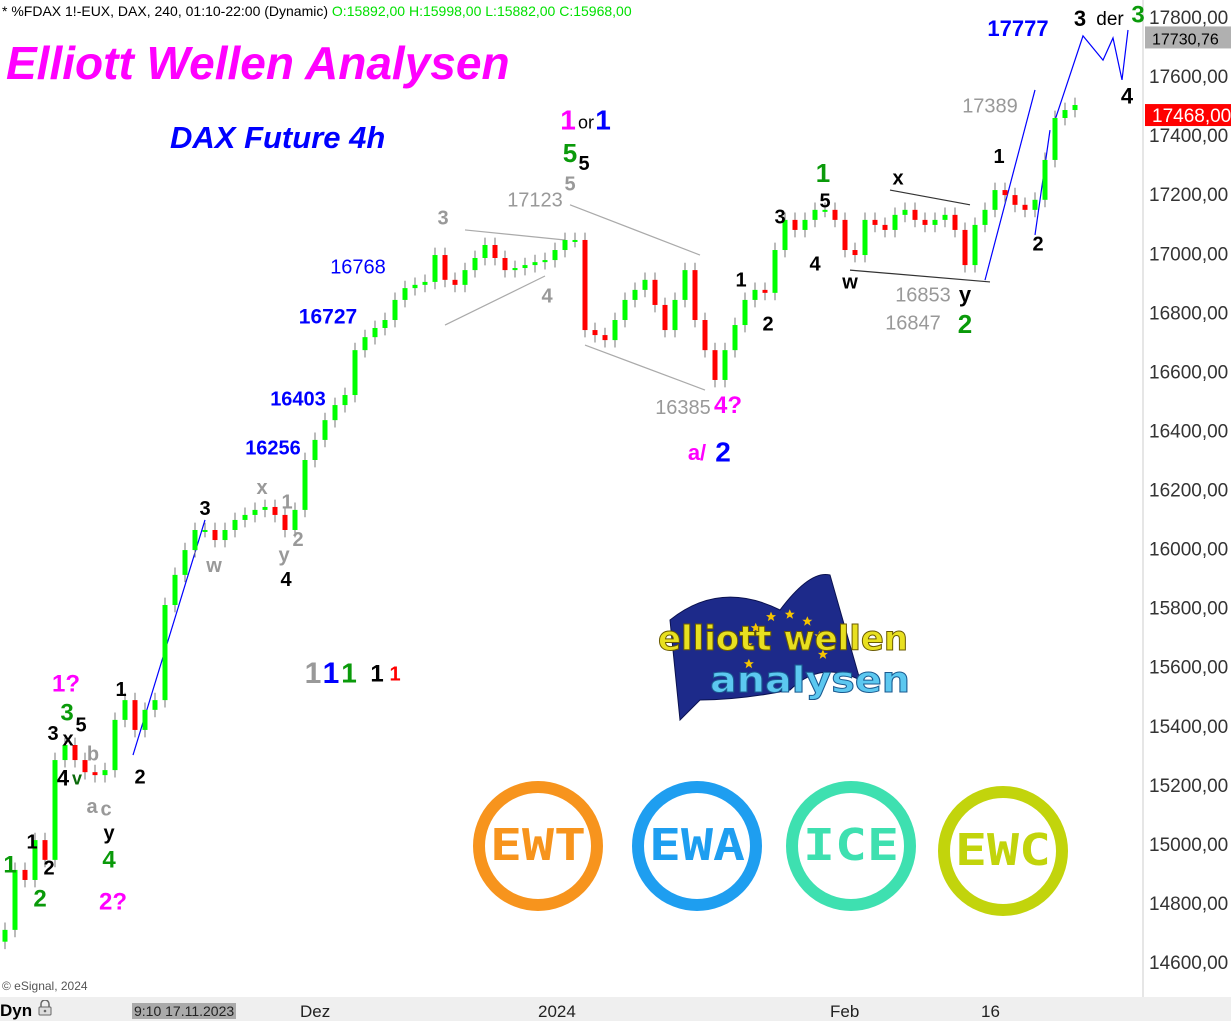 The width and height of the screenshot is (1231, 1021). What do you see at coordinates (93, 754) in the screenshot?
I see `wave-label: b` at bounding box center [93, 754].